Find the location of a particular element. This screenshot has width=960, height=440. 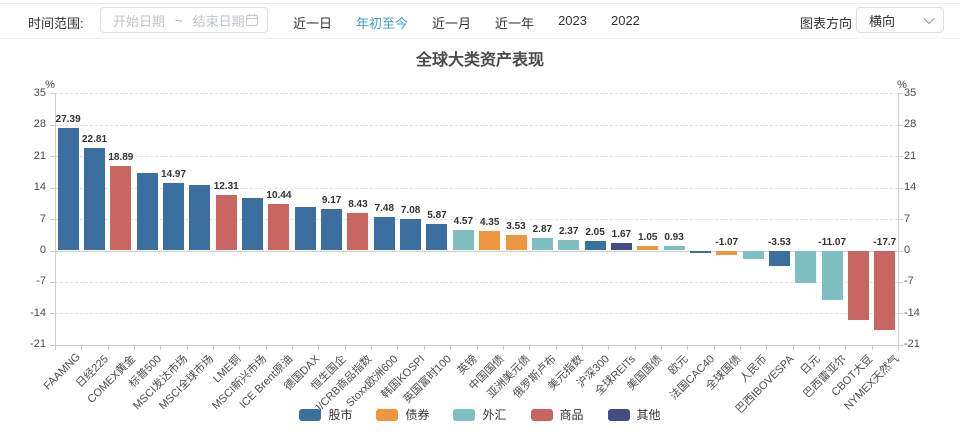

bar-英镑 is located at coordinates (463, 240).